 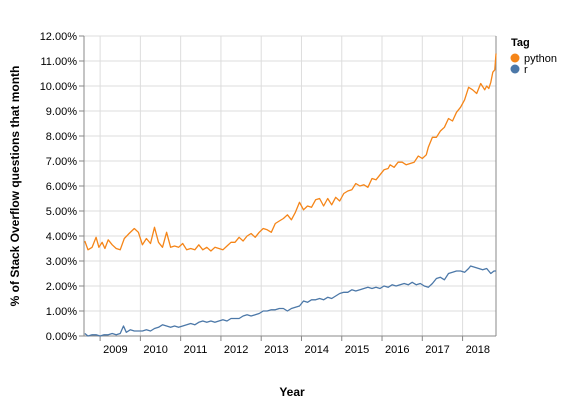 What do you see at coordinates (236, 350) in the screenshot?
I see `x-tick-label: 2012` at bounding box center [236, 350].